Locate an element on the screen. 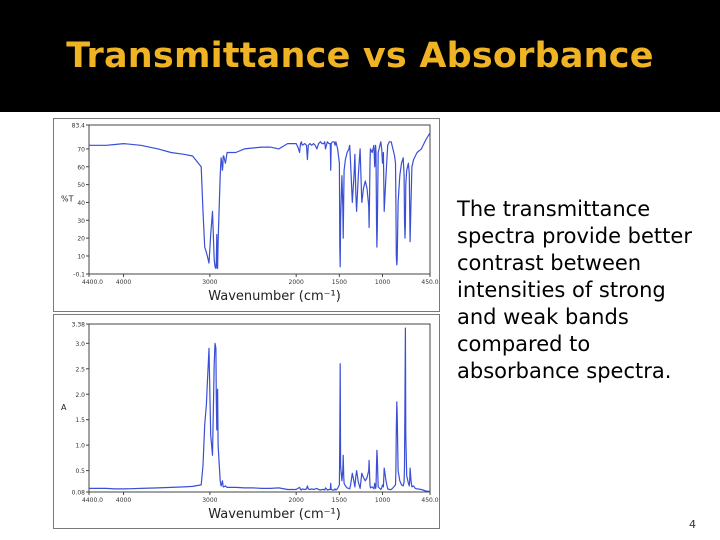 This screenshot has width=720, height=540. y-tick-label: 40 is located at coordinates (81, 203).